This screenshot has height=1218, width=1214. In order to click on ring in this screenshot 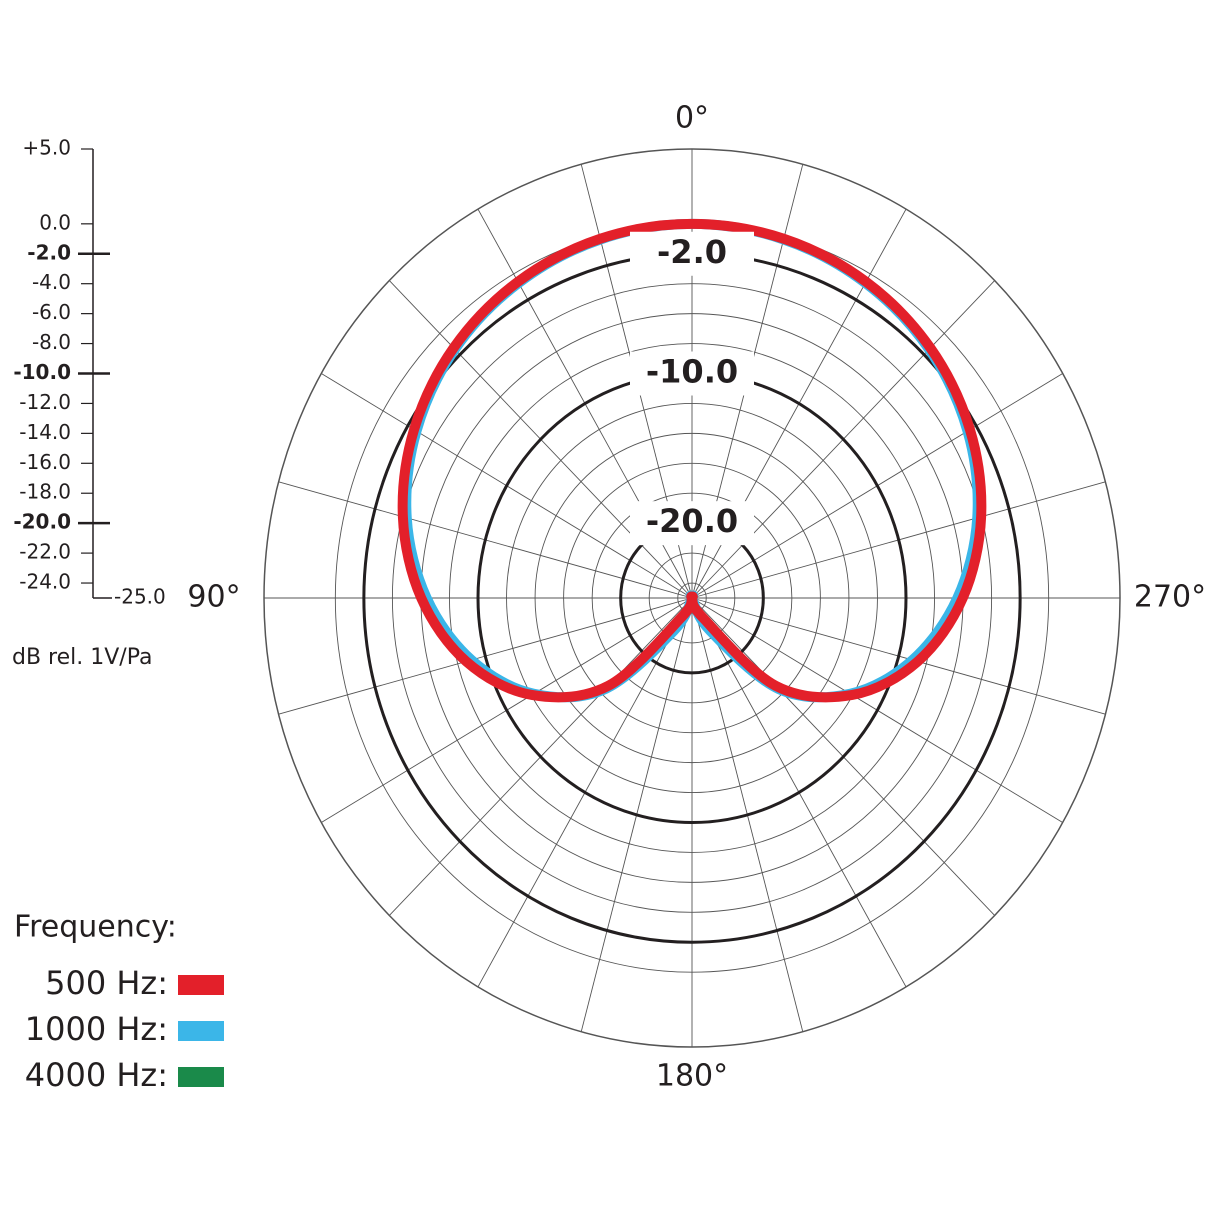, I will do `click(692, 598)`.